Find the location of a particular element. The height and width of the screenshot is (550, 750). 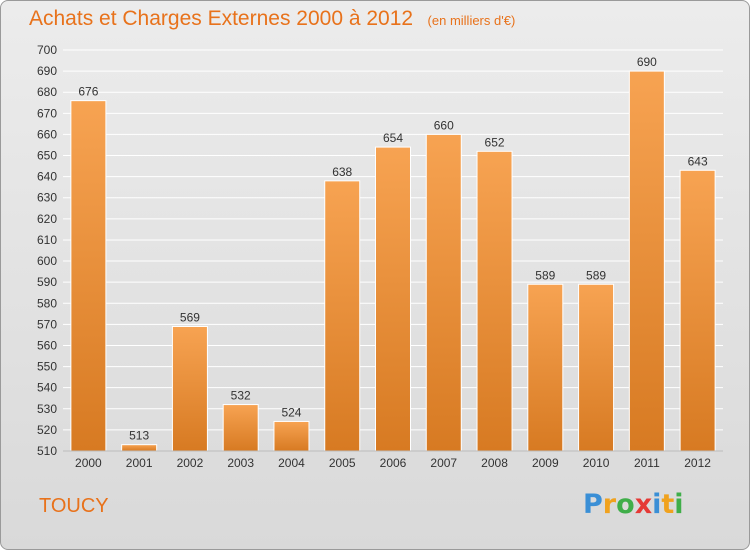

logo-letter: P is located at coordinates (593, 504).